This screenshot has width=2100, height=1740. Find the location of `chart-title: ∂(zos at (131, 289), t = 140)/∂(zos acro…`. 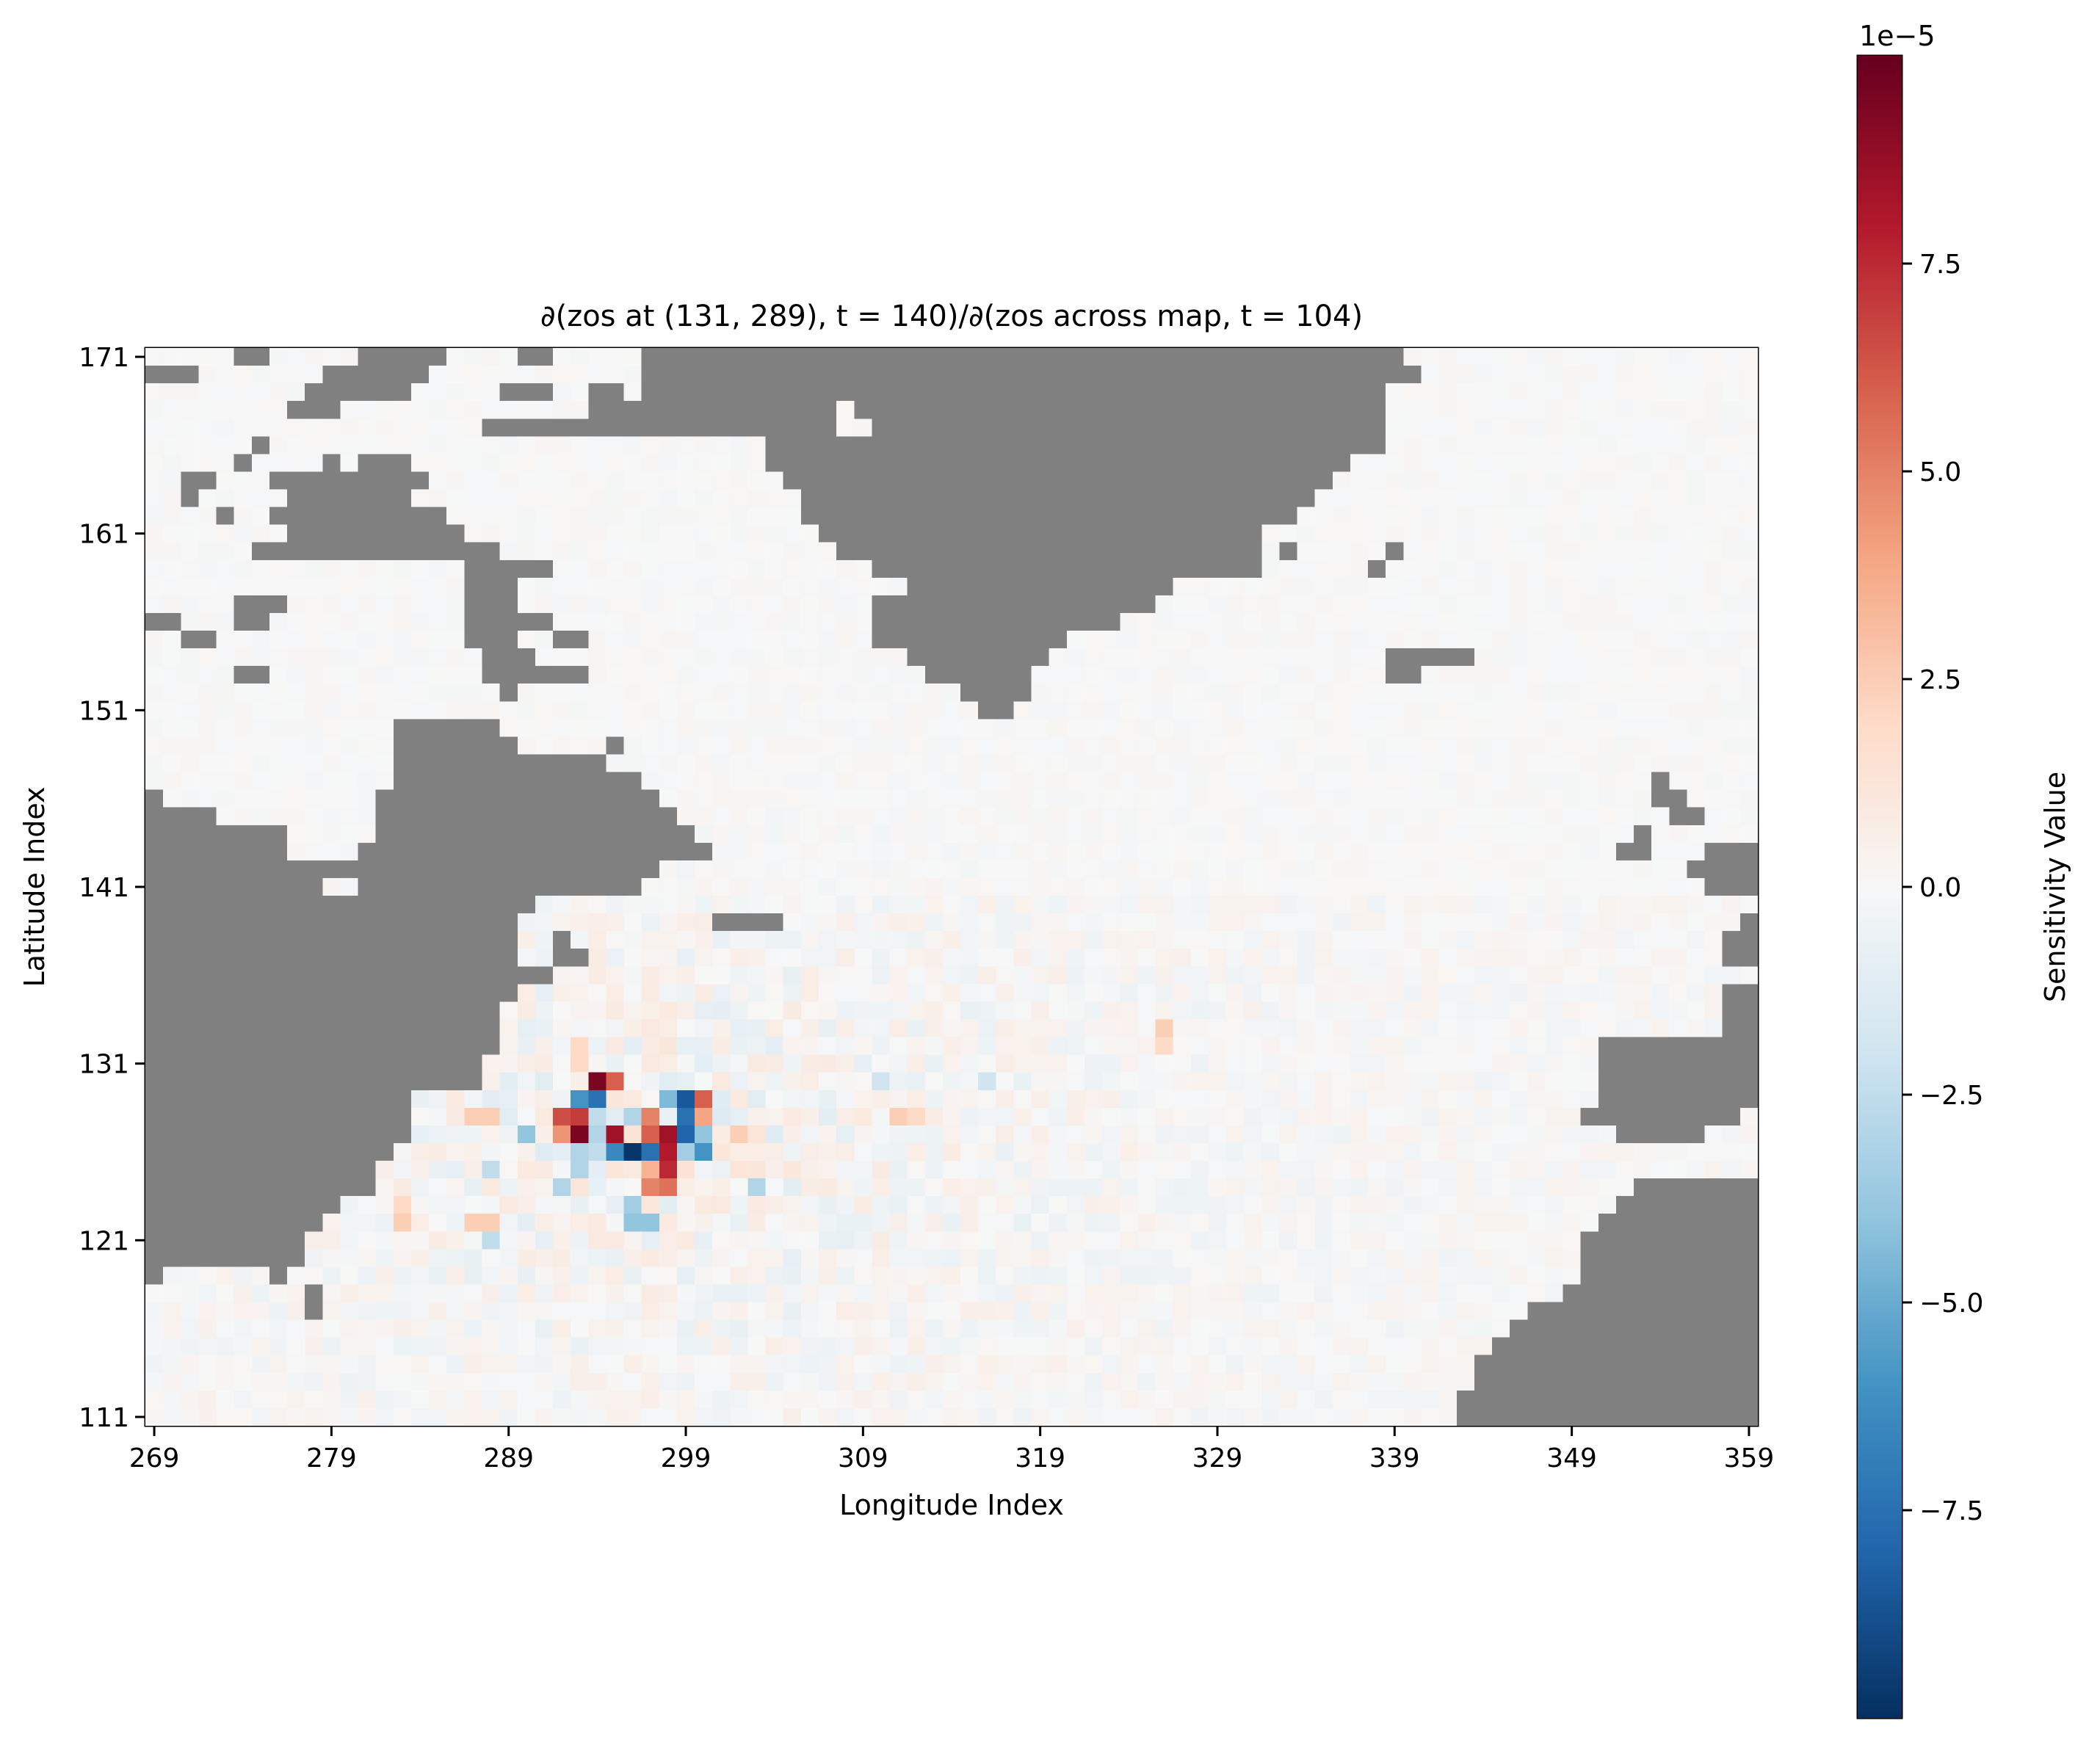

chart-title: ∂(zos at (131, 289), t = 140)/∂(zos acro… is located at coordinates (952, 316).